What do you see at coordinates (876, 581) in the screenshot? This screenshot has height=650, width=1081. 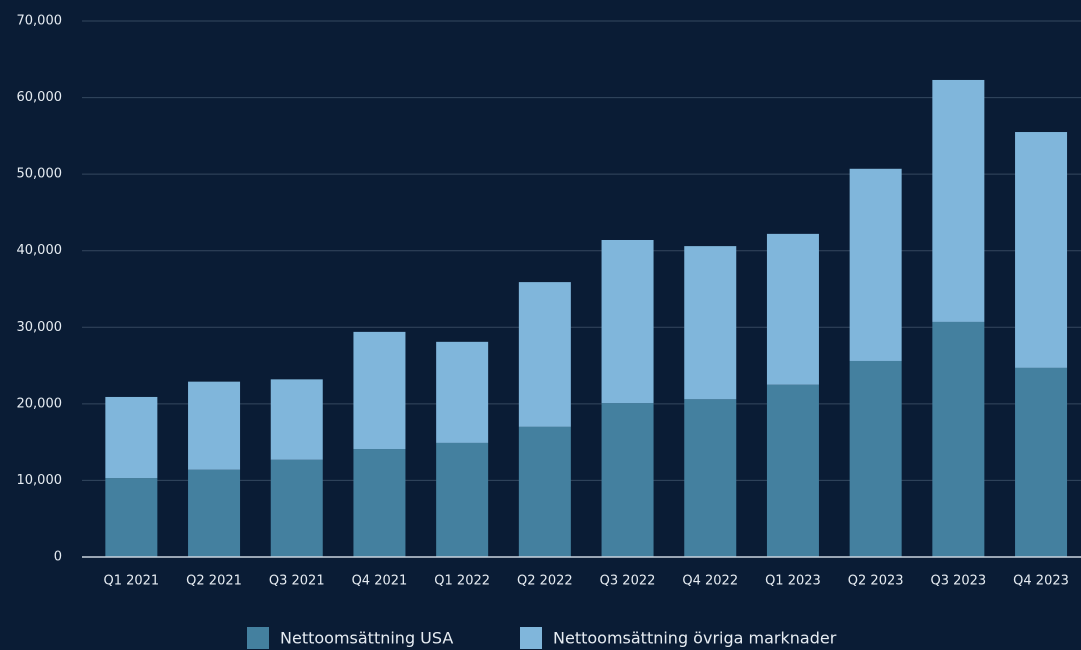 I see `x-tick-label: Q2 2023` at bounding box center [876, 581].